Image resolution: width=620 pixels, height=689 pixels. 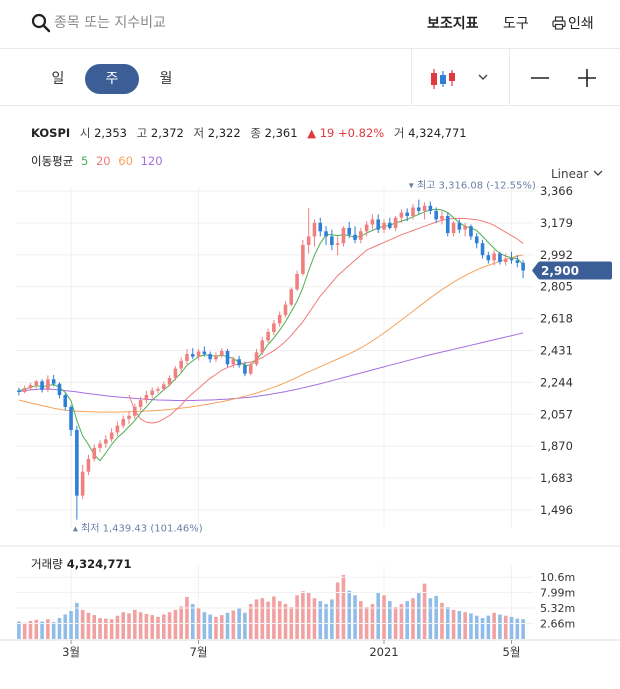 What do you see at coordinates (581, 24) in the screenshot?
I see `print-label: 인쇄` at bounding box center [581, 24].